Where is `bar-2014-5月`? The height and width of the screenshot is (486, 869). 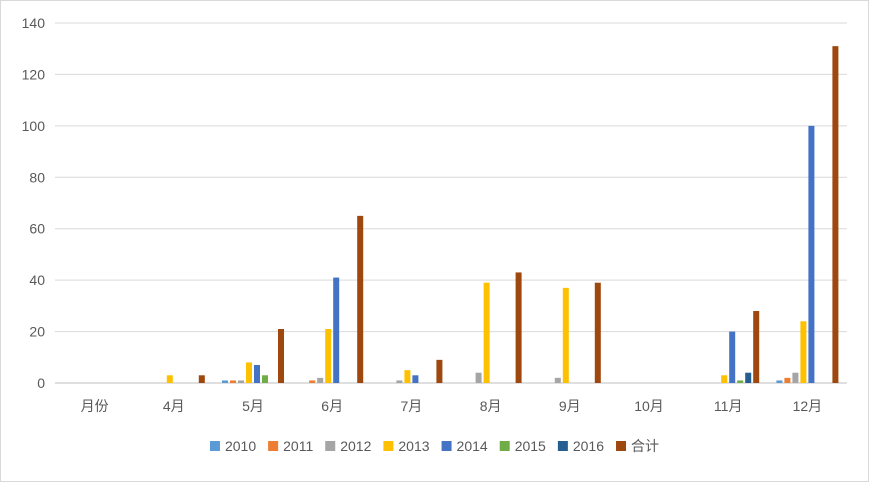 bar-2014-5月 is located at coordinates (257, 374).